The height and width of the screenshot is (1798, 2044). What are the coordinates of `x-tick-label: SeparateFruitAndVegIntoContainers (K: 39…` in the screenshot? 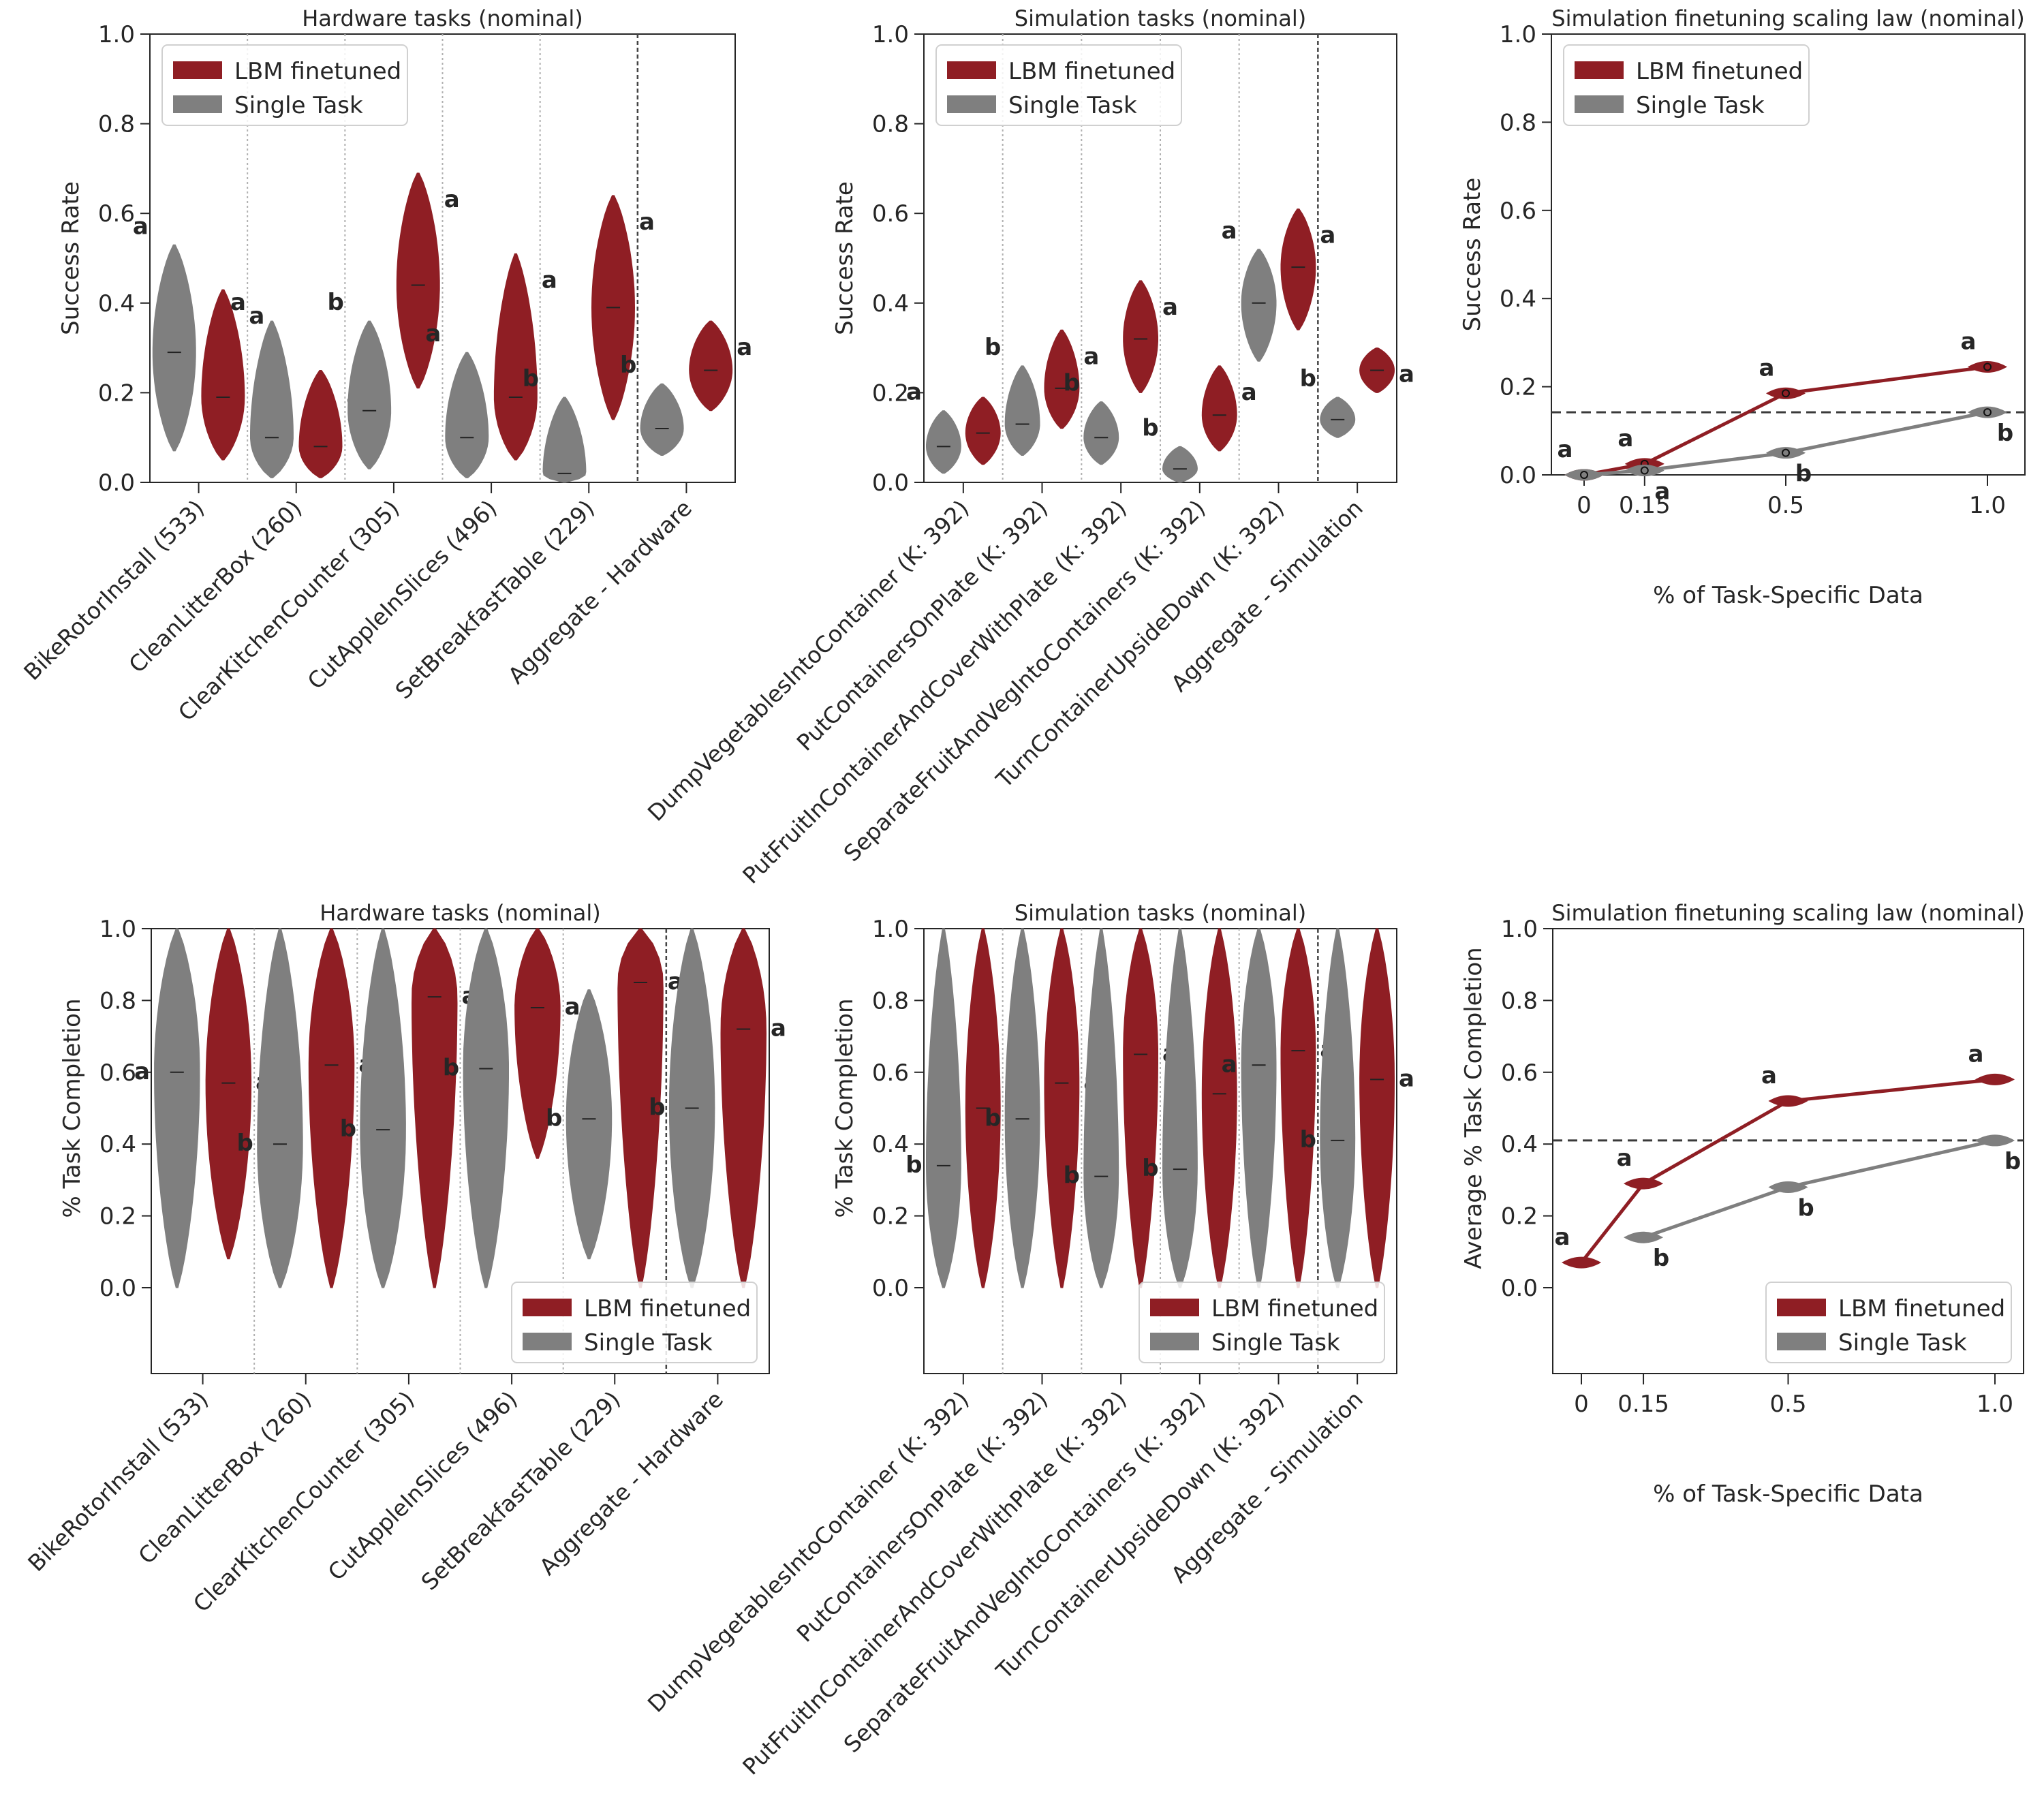 It's located at (1025, 681).